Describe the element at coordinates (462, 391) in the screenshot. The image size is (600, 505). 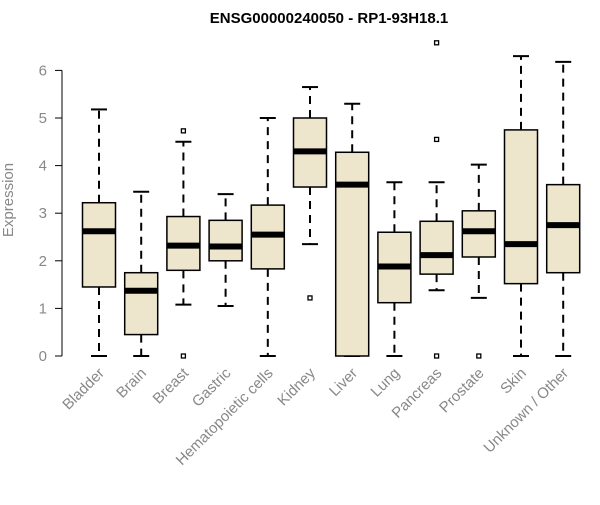
I see `x-tick-label: Prostate` at that location.